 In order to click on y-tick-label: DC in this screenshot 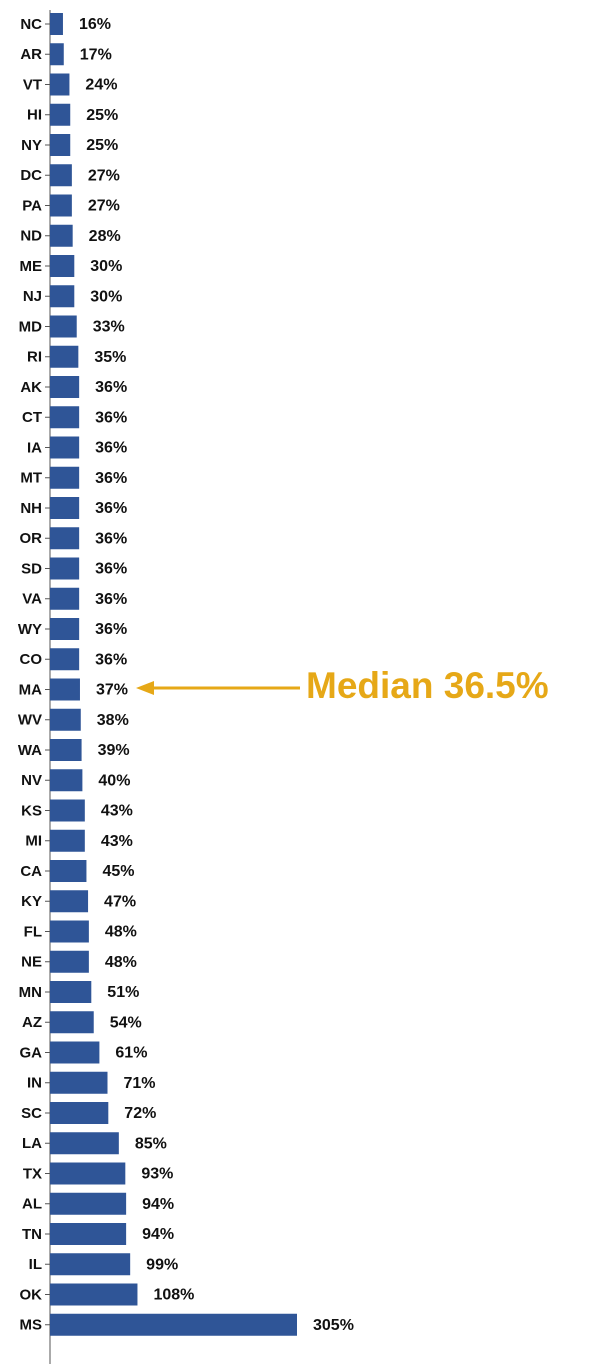, I will do `click(31, 175)`.